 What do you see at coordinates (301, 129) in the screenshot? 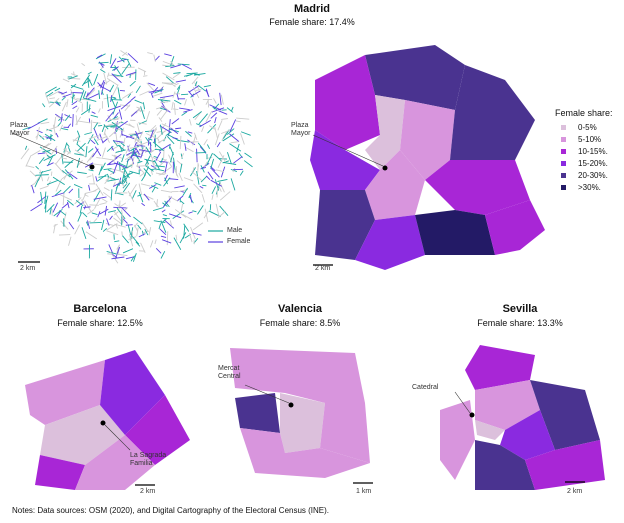
I see `madrid-choropleth-landmark: Plaza Mayor` at bounding box center [301, 129].